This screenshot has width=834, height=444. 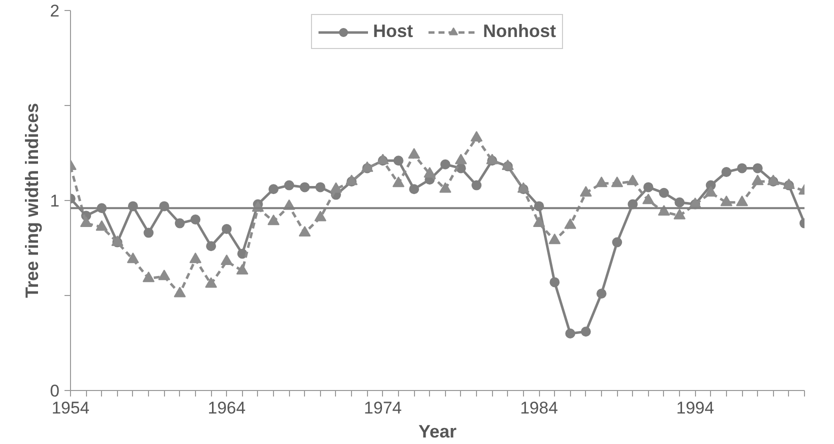 I want to click on x-tick-label: 1984, so click(x=539, y=408).